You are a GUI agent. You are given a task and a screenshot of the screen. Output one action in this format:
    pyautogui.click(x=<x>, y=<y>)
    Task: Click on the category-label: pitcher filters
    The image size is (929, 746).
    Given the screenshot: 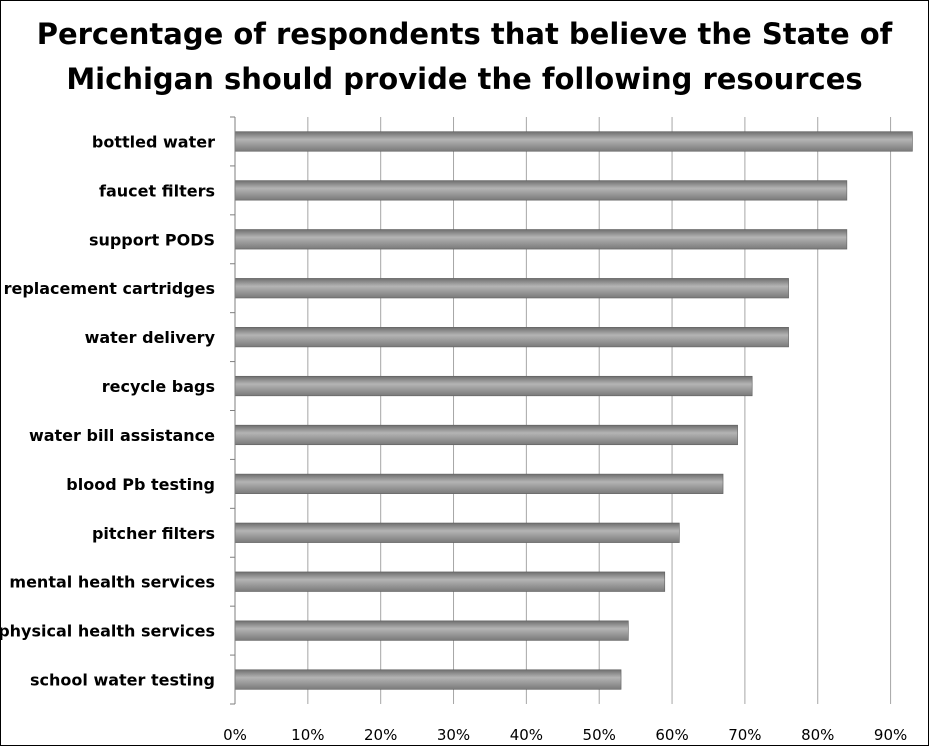 What is the action you would take?
    pyautogui.click(x=153, y=533)
    